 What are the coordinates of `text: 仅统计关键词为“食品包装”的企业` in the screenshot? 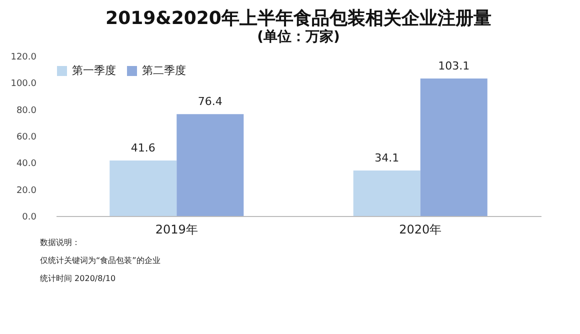 It's located at (101, 260).